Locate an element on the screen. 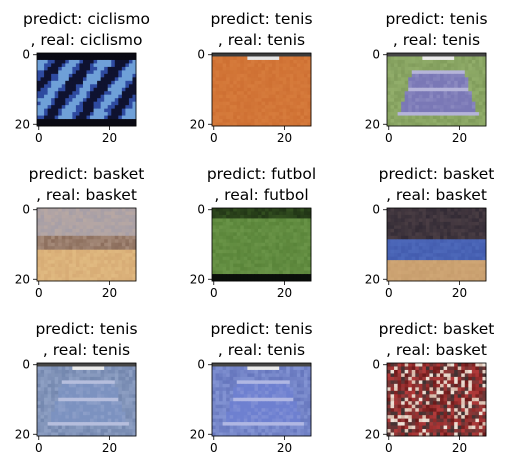 The height and width of the screenshot is (470, 507). panel-title-real: , real: futbol is located at coordinates (261, 195).